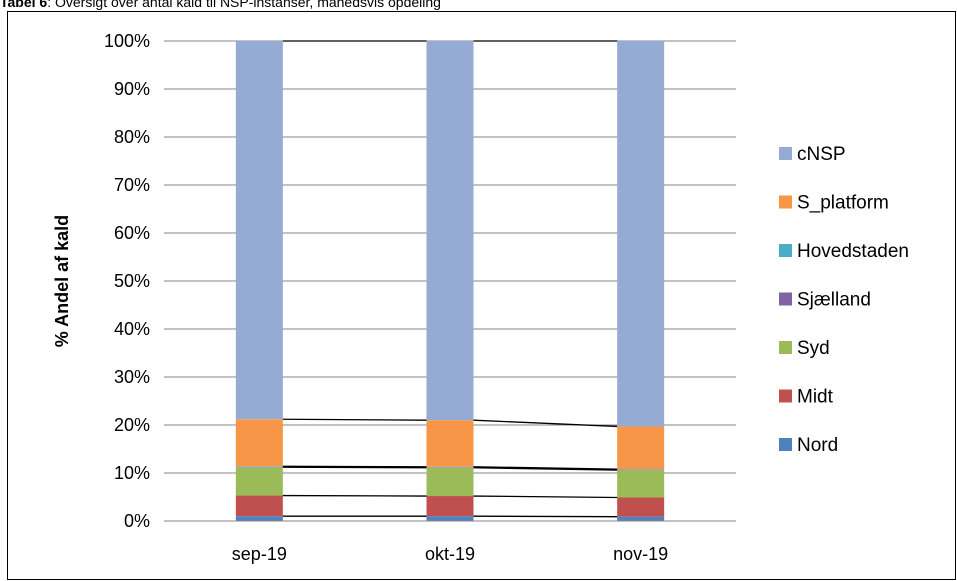 The image size is (957, 581). I want to click on legend-label-midt: Midt, so click(815, 397).